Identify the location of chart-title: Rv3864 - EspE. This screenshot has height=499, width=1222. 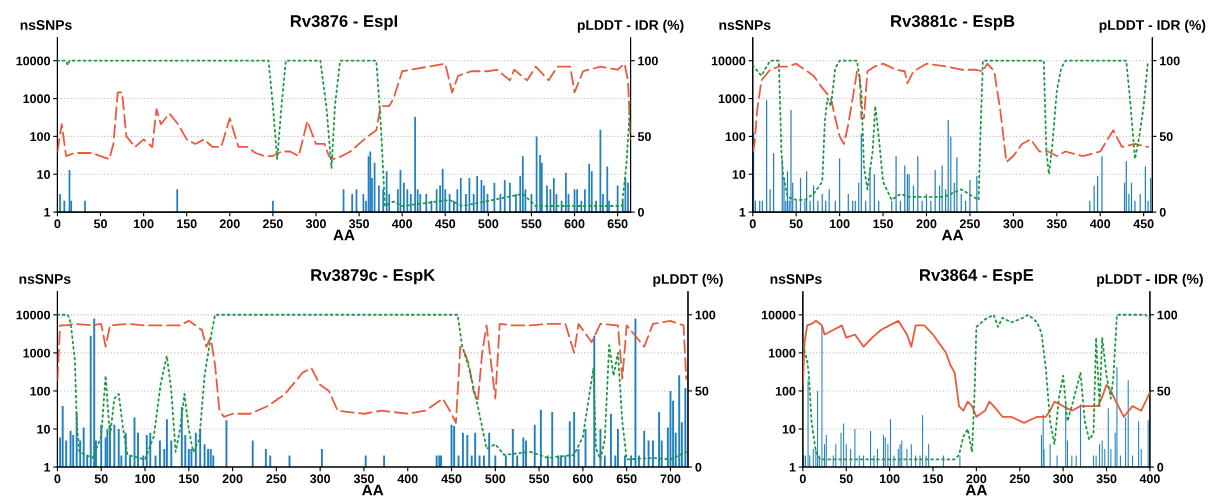
(977, 277).